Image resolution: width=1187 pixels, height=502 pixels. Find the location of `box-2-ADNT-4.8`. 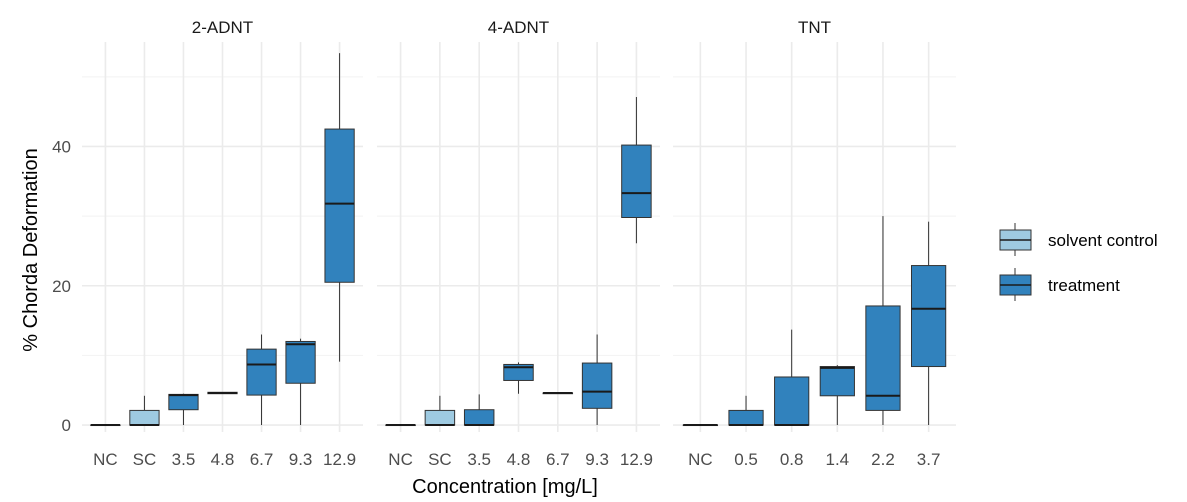

box-2-ADNT-4.8 is located at coordinates (222, 393).